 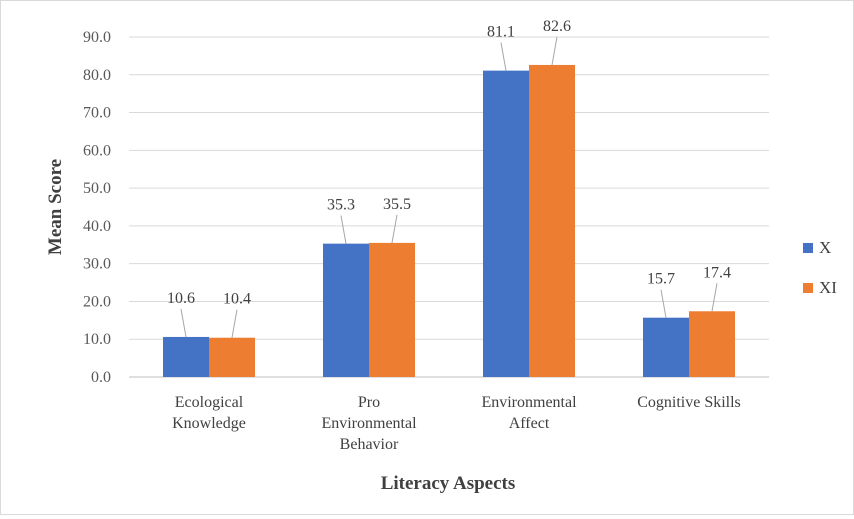 What do you see at coordinates (808, 288) in the screenshot?
I see `legend-swatch-xi` at bounding box center [808, 288].